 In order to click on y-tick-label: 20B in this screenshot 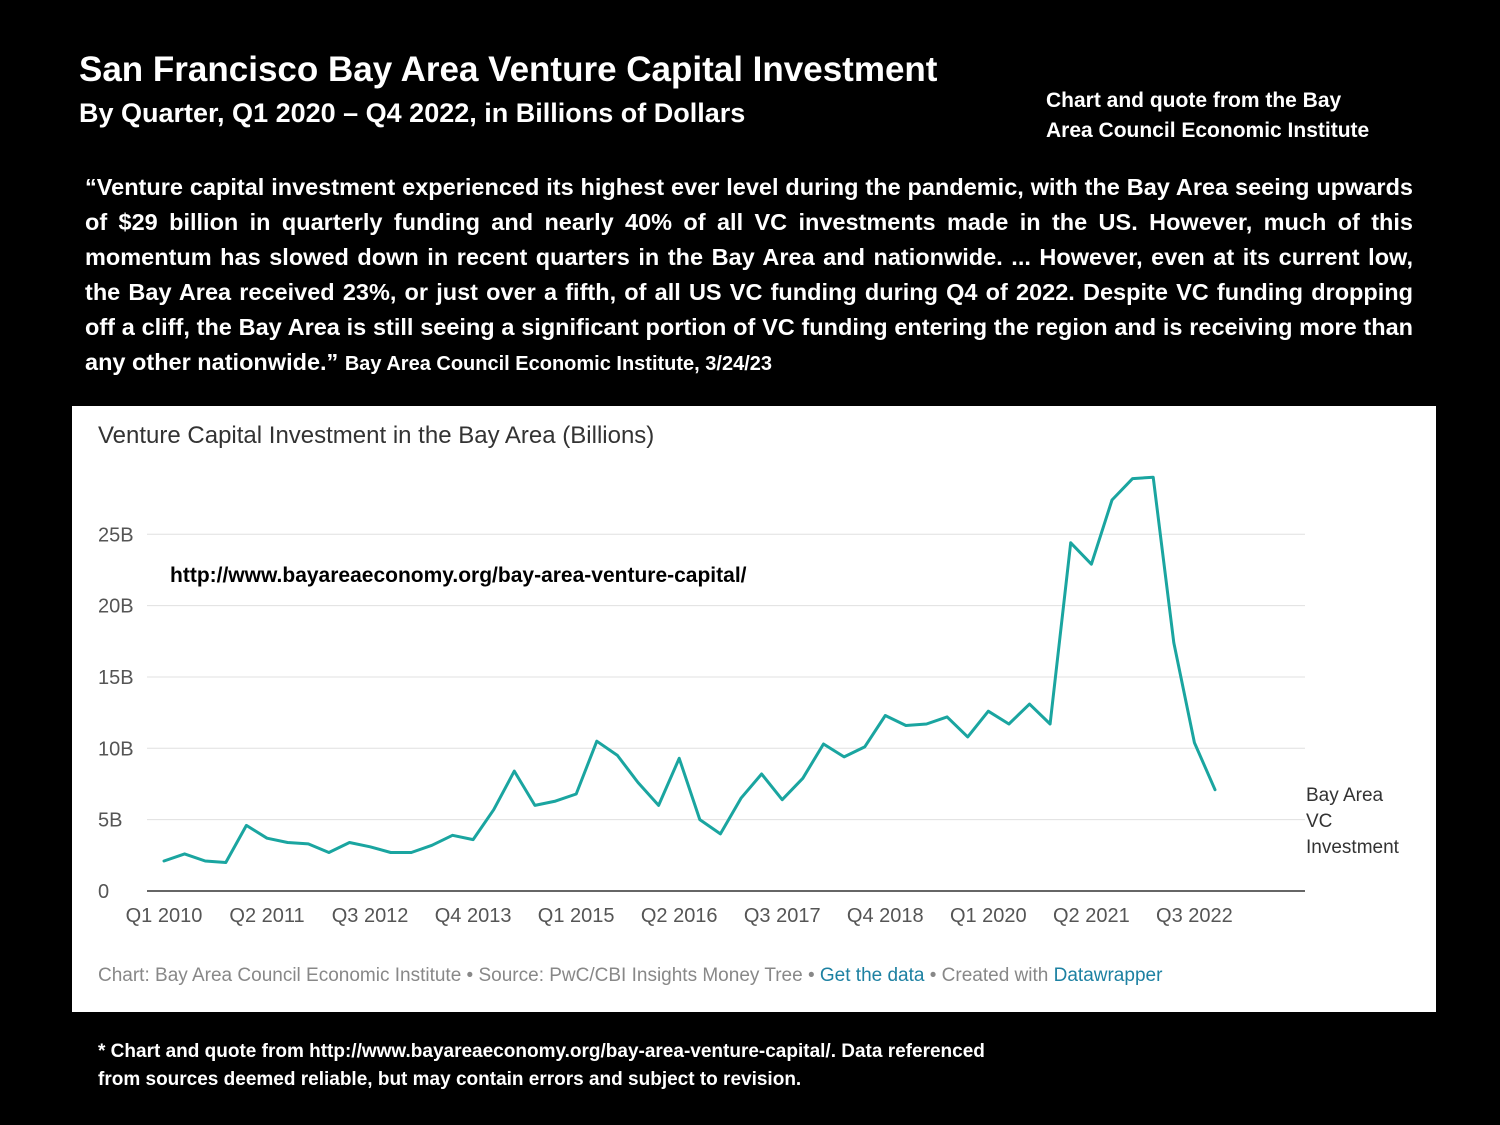, I will do `click(116, 607)`.